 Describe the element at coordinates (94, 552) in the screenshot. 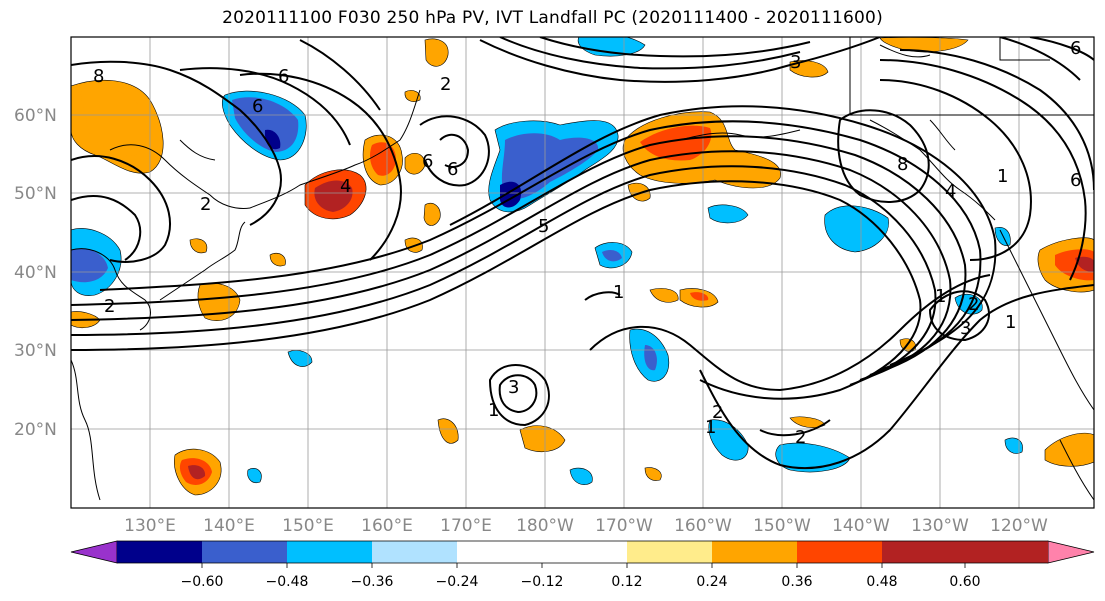

I see `colorbar-extend-low` at that location.